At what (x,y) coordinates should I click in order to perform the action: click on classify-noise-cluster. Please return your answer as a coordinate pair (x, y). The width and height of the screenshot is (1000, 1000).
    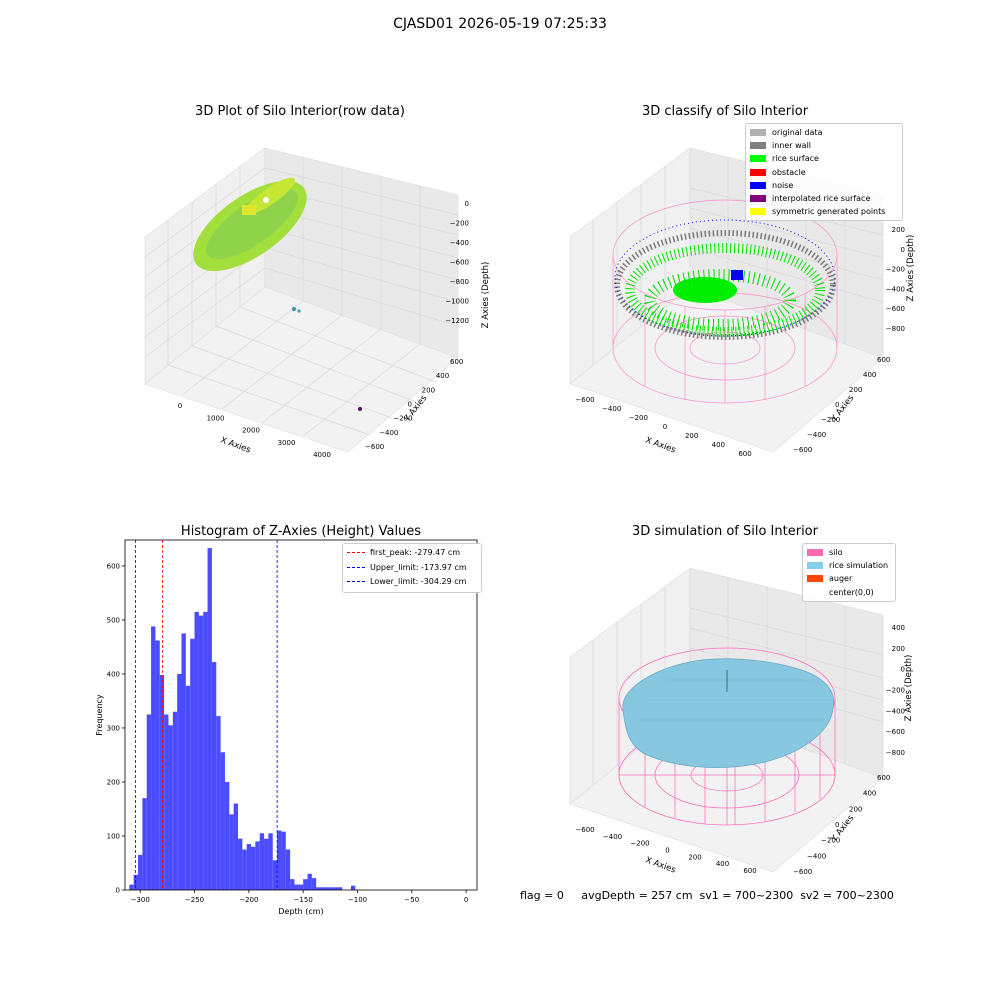
    Looking at the image, I should click on (737, 275).